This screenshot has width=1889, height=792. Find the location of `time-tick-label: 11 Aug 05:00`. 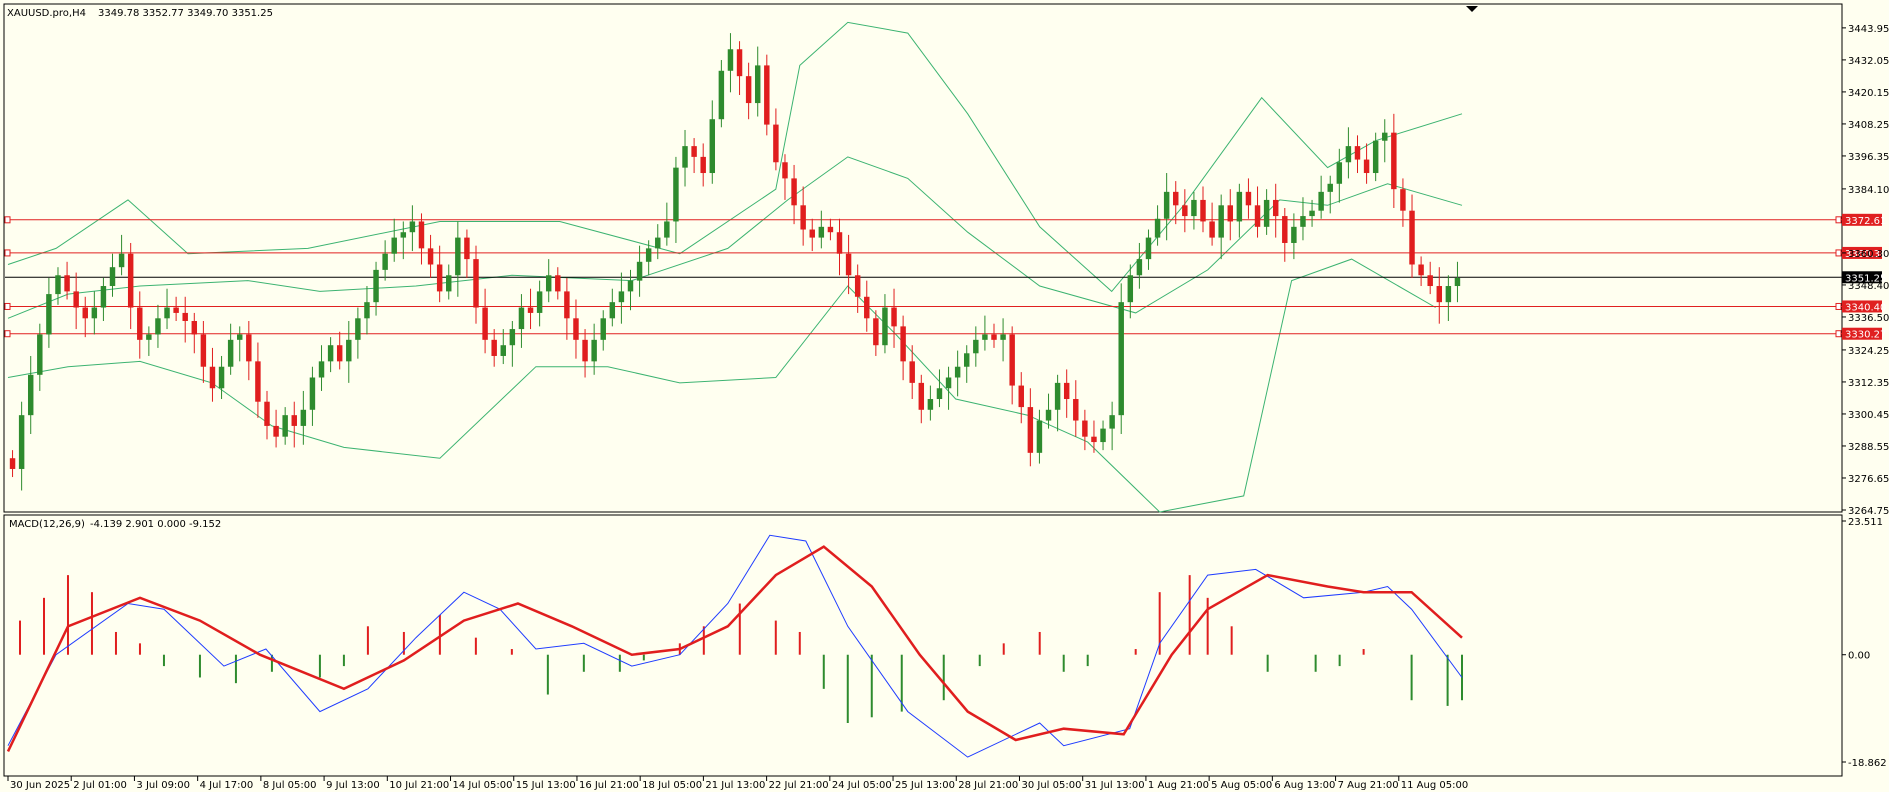

time-tick-label: 11 Aug 05:00 is located at coordinates (1434, 785).